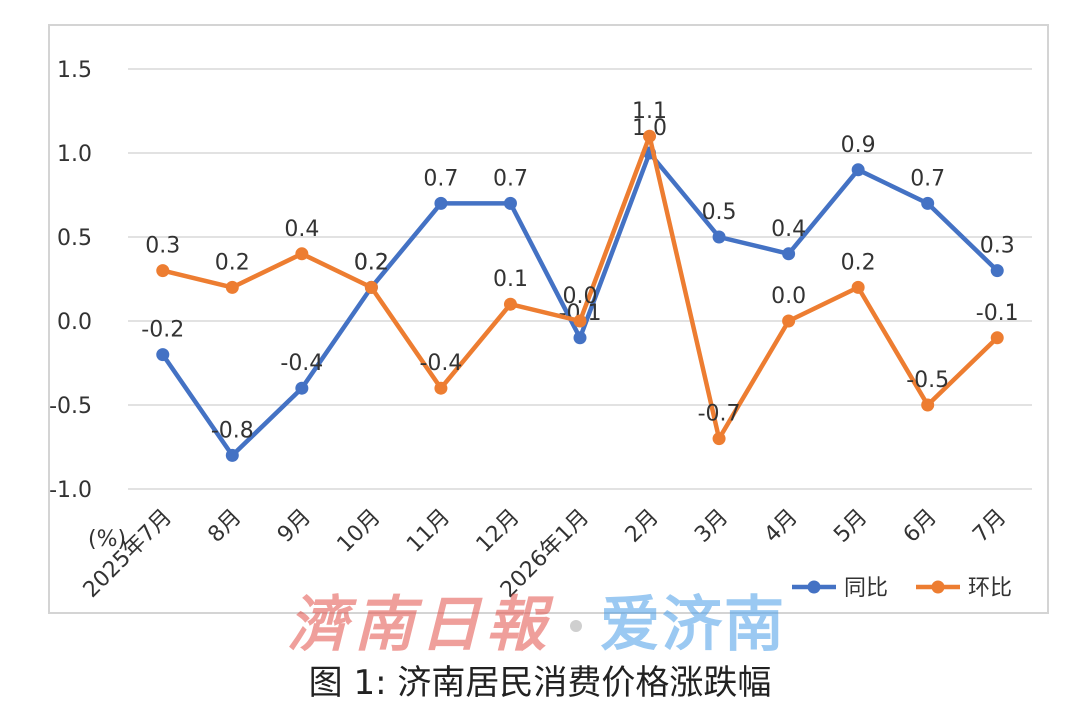 The height and width of the screenshot is (714, 1080). I want to click on legend-label: 同比, so click(866, 588).